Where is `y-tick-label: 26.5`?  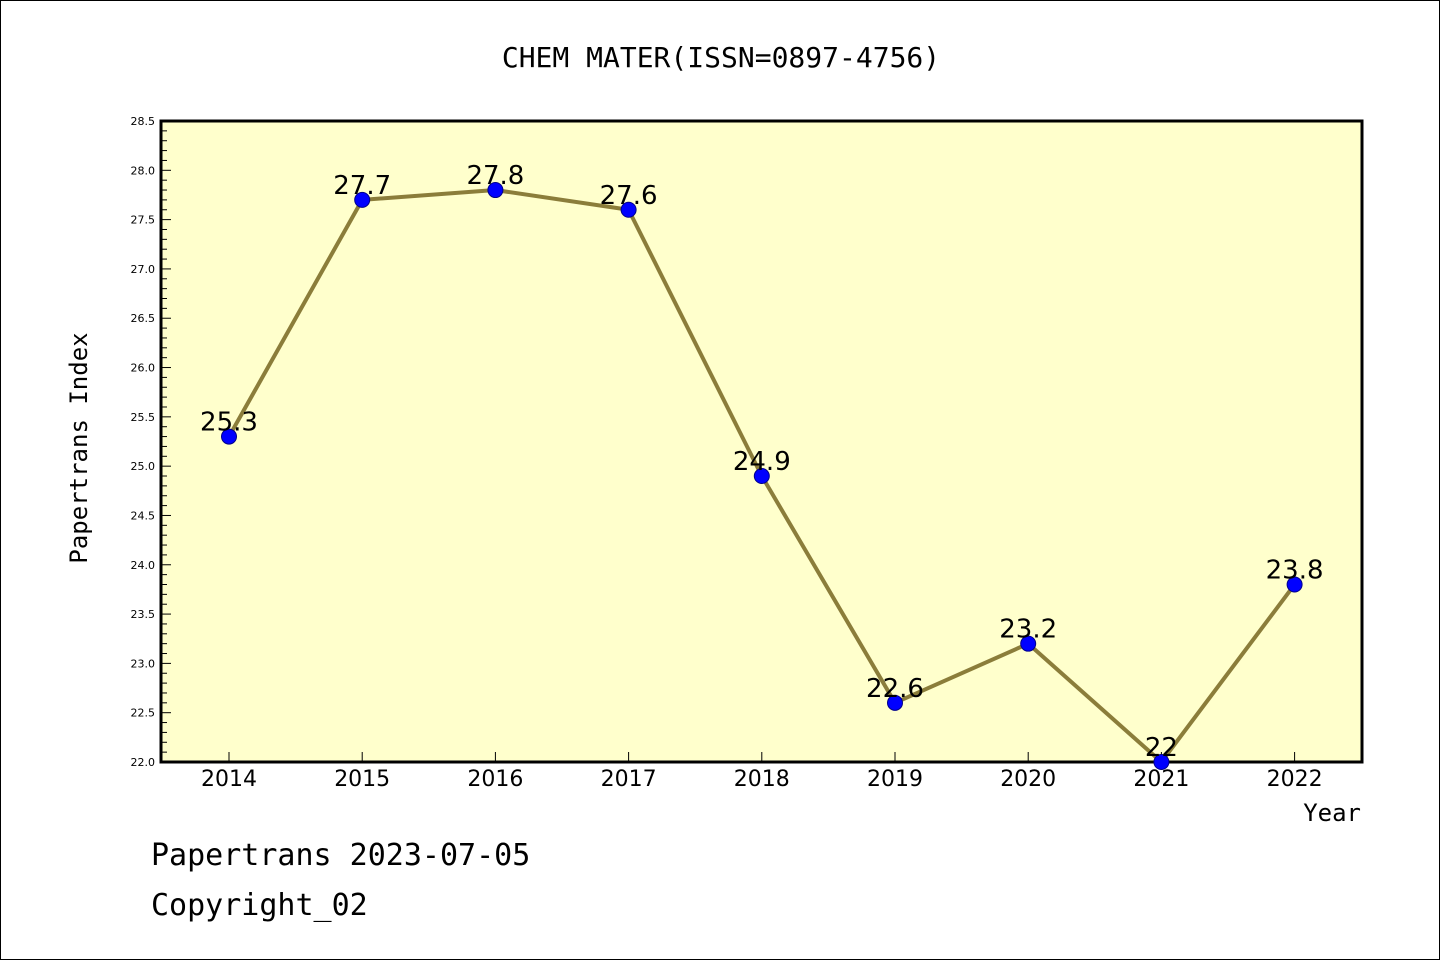
y-tick-label: 26.5 is located at coordinates (143, 318).